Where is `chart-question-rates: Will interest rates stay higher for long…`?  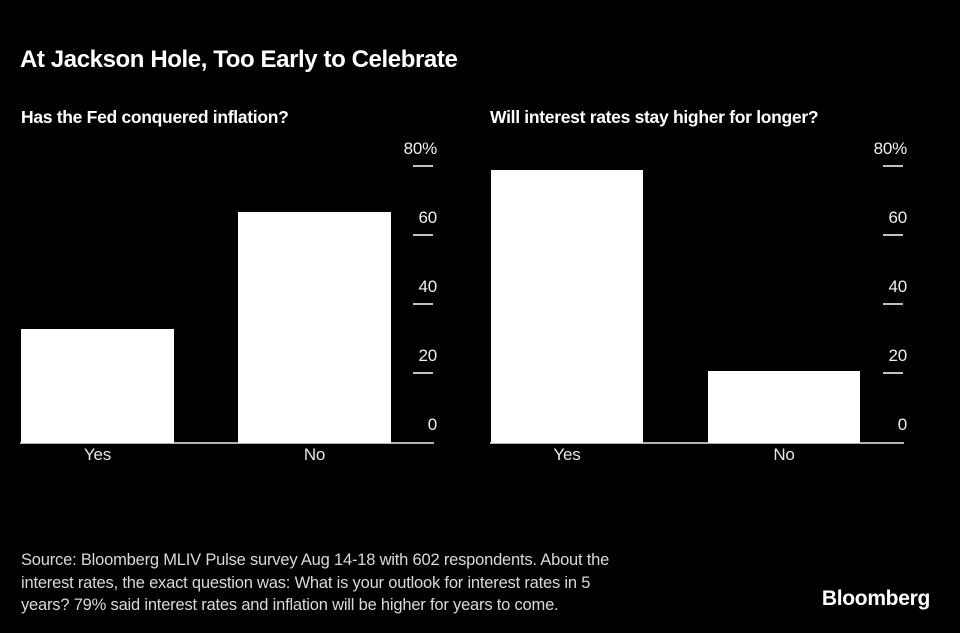
chart-question-rates: Will interest rates stay higher for long… is located at coordinates (654, 116).